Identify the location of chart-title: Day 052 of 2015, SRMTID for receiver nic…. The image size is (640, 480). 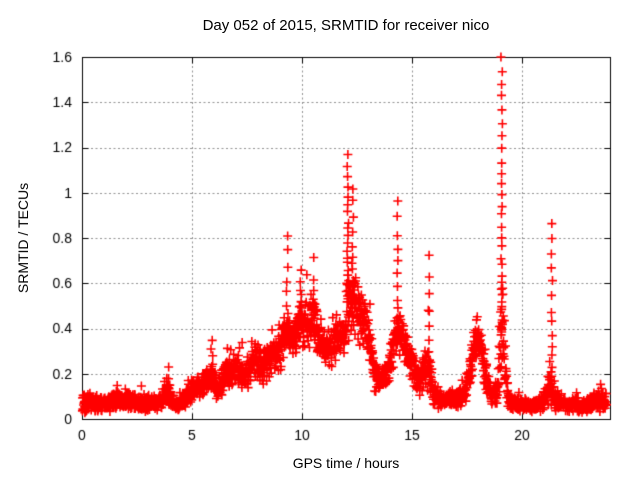
(346, 25).